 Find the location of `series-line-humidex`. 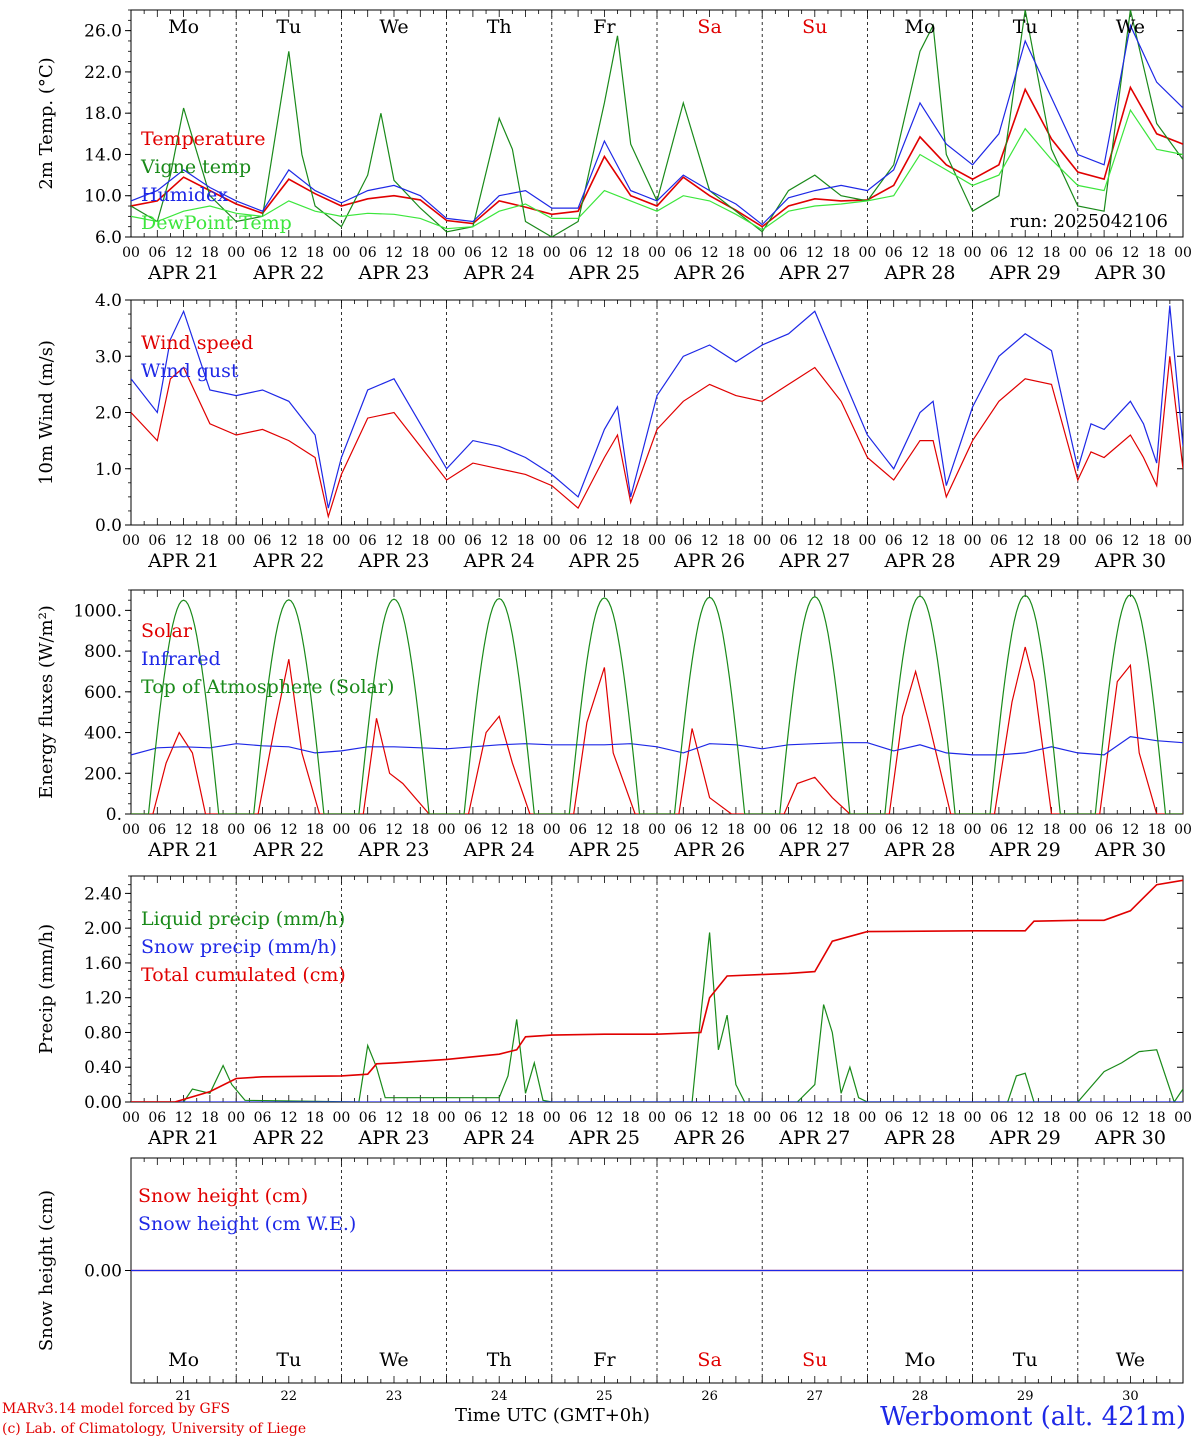

series-line-humidex is located at coordinates (657, 124).